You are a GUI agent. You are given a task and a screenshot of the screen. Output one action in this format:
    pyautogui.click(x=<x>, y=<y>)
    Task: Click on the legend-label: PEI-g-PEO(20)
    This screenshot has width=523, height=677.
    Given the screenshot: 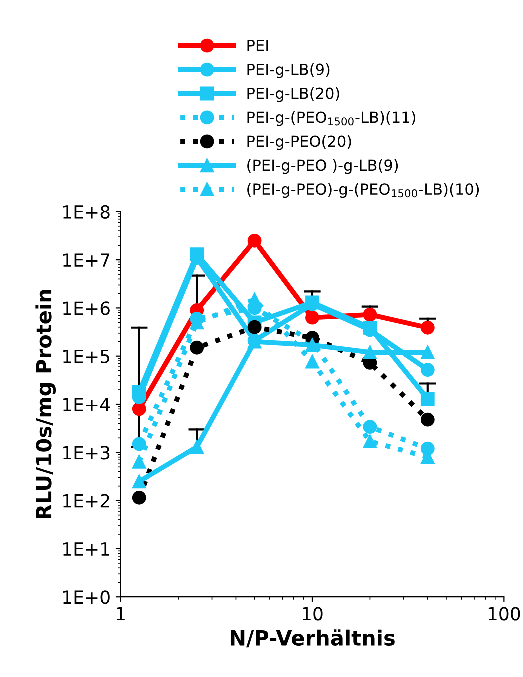 What is the action you would take?
    pyautogui.click(x=300, y=142)
    